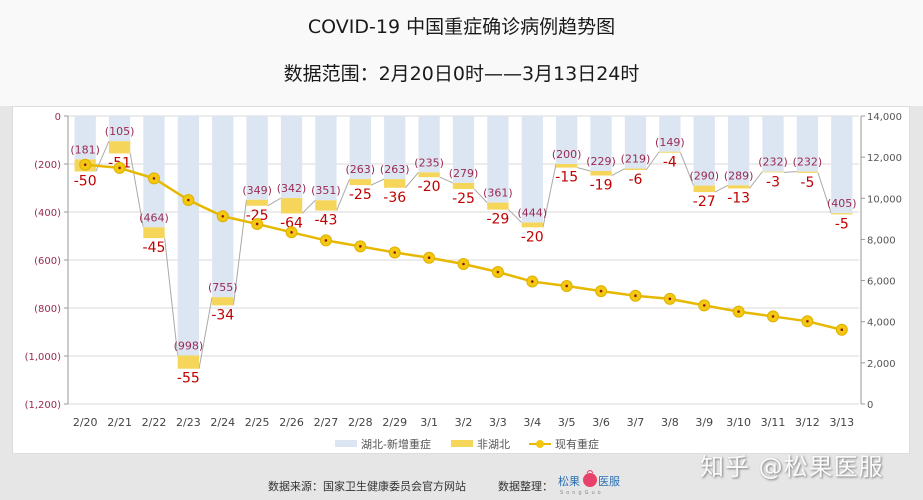 The image size is (923, 500). Describe the element at coordinates (360, 422) in the screenshot. I see `x-axis-tick: 2/28` at that location.